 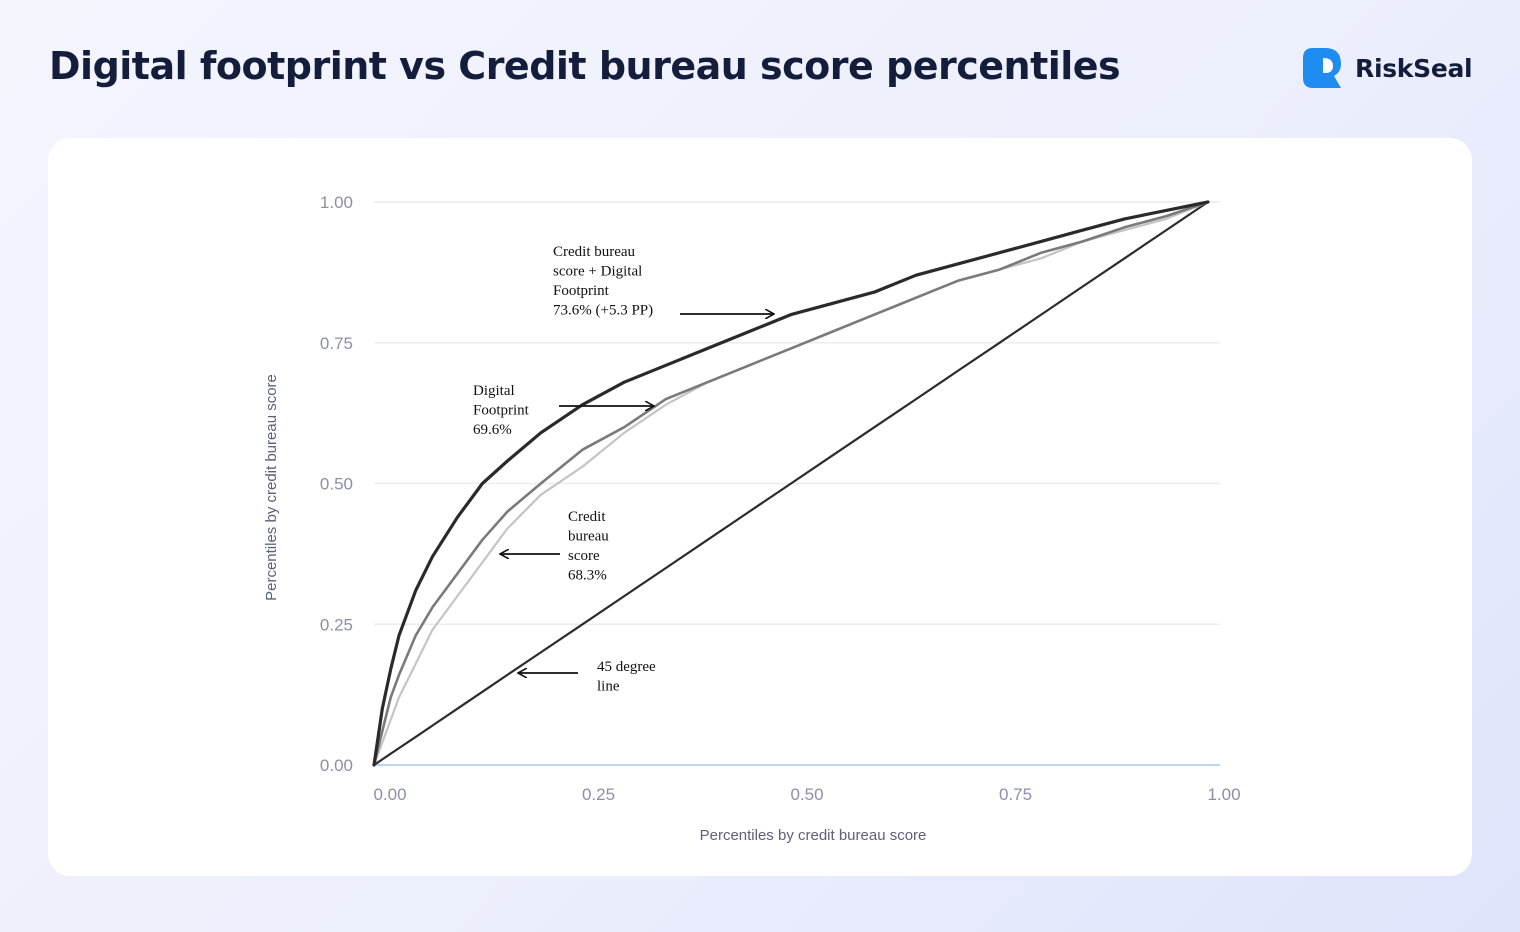 I want to click on annotation-diagonal: 45 degree line, so click(x=626, y=677).